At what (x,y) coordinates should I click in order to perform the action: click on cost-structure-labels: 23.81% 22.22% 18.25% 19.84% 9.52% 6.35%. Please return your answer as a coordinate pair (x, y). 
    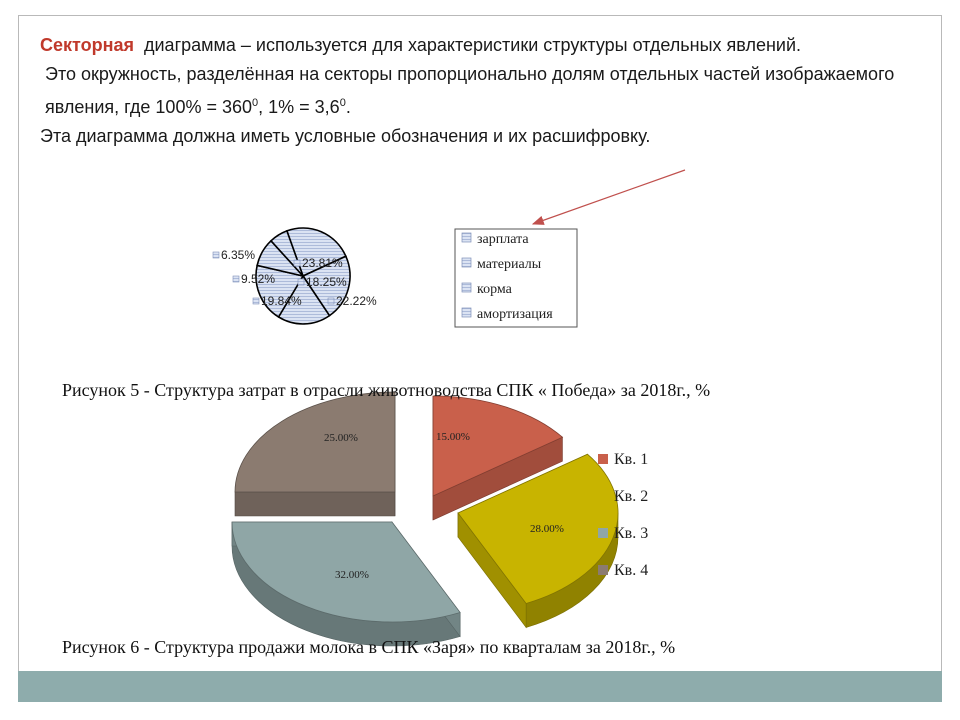
    Looking at the image, I should click on (294, 278).